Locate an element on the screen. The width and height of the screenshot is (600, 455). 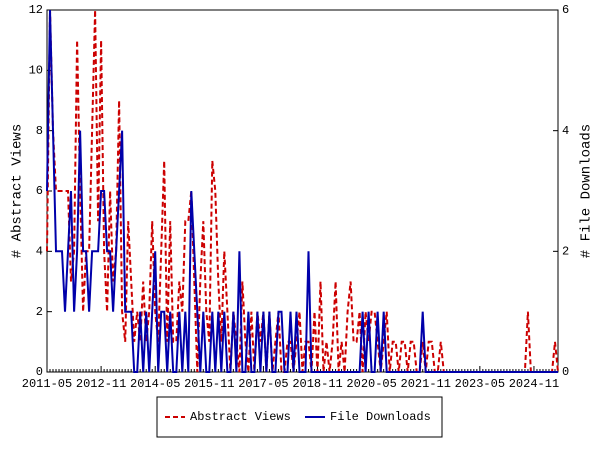
x-tick-label: 2020-05 is located at coordinates (371, 384).